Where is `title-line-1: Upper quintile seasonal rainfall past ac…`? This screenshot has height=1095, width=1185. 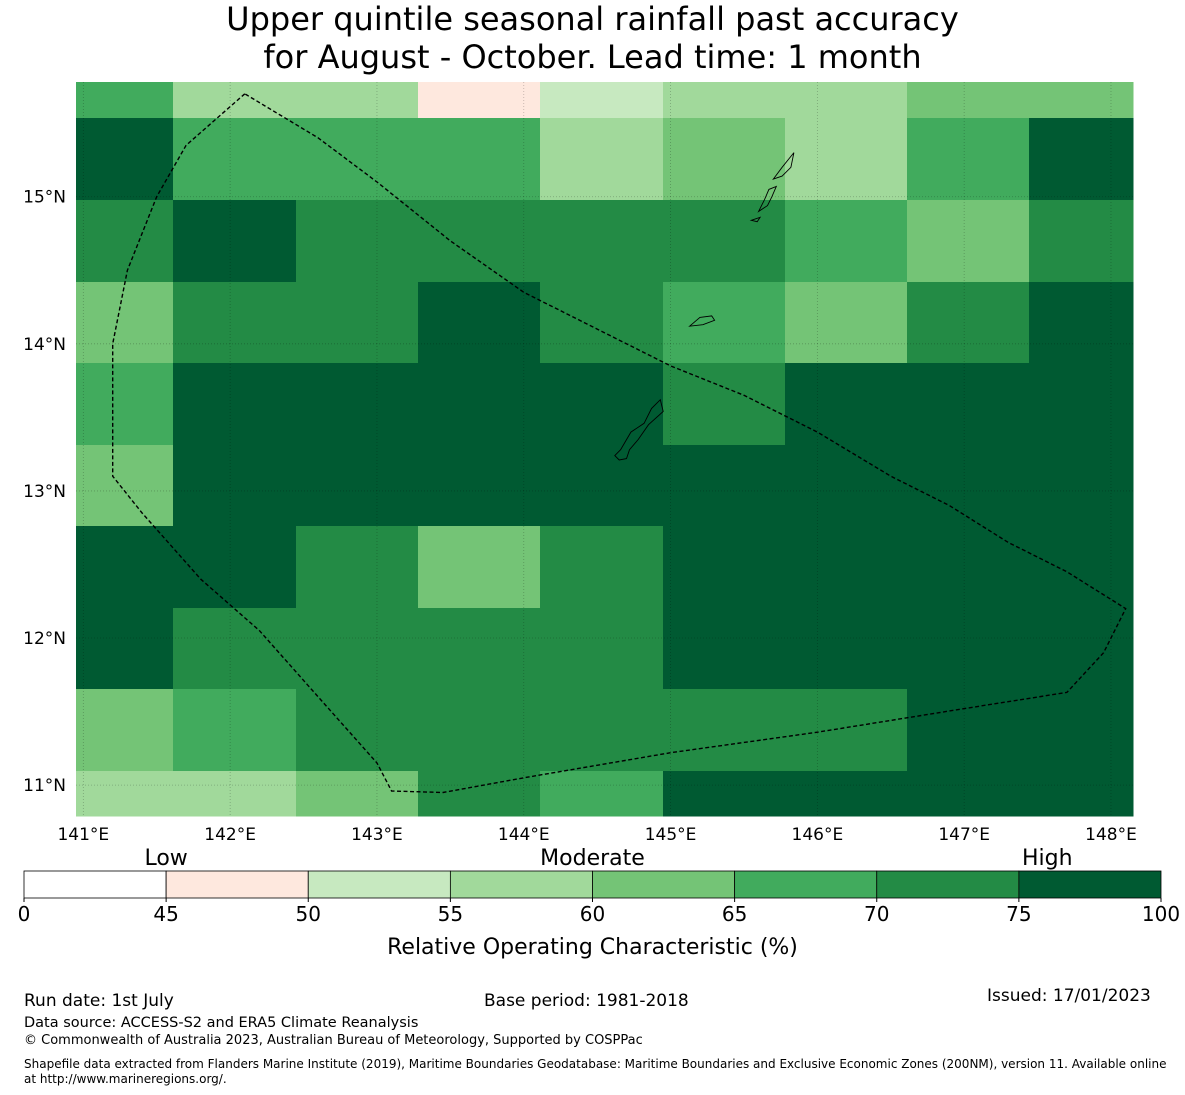
title-line-1: Upper quintile seasonal rainfall past ac… is located at coordinates (592, 19).